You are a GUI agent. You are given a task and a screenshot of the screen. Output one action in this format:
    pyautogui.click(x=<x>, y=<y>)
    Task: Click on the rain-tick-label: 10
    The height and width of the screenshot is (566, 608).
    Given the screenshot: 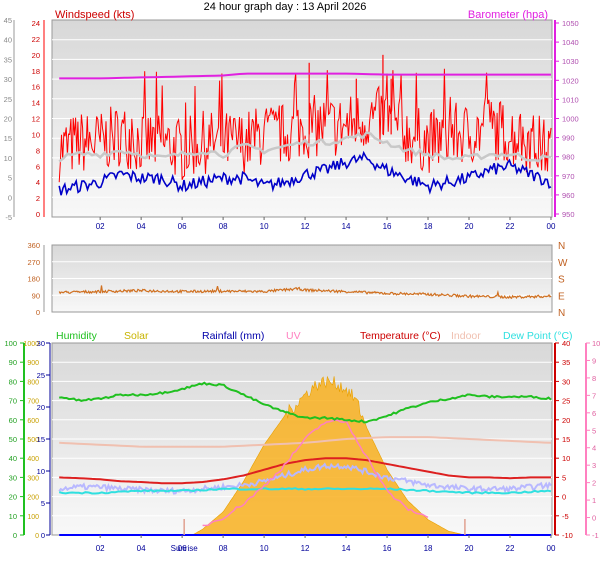 What is the action you would take?
    pyautogui.click(x=41, y=471)
    